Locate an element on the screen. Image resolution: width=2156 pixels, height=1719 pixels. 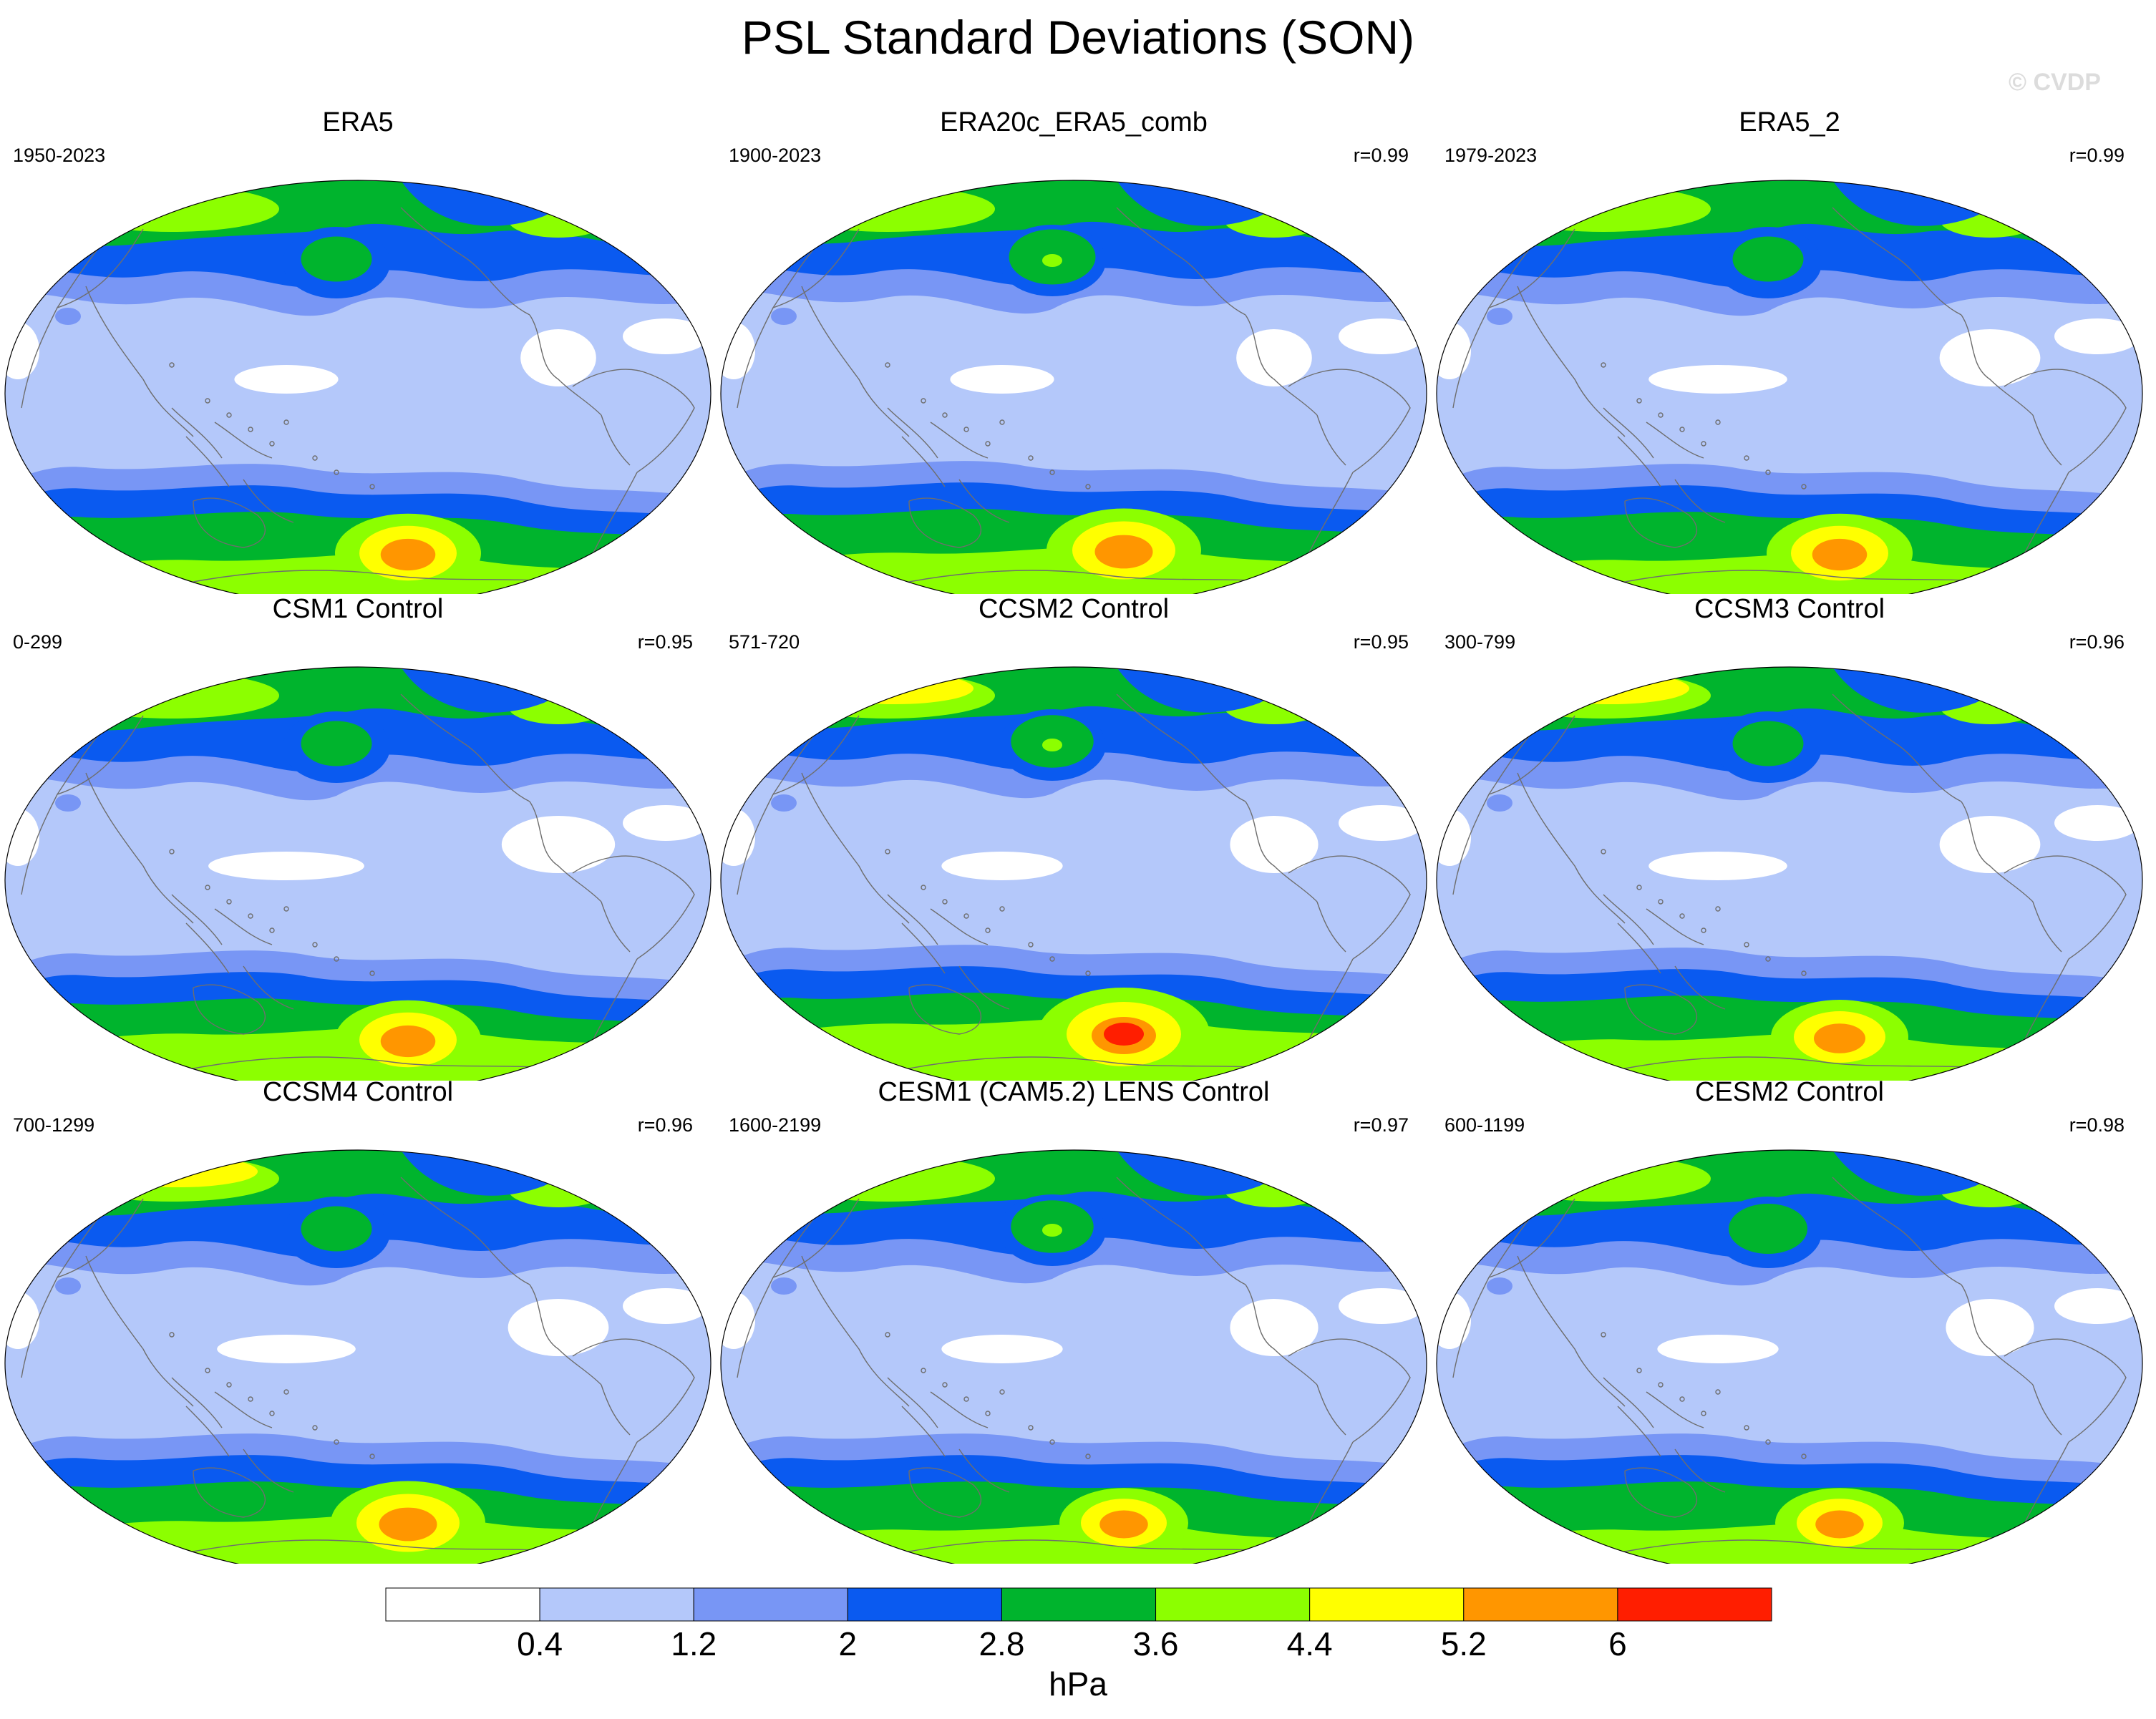
panel-period: 571-720 is located at coordinates (765, 642).